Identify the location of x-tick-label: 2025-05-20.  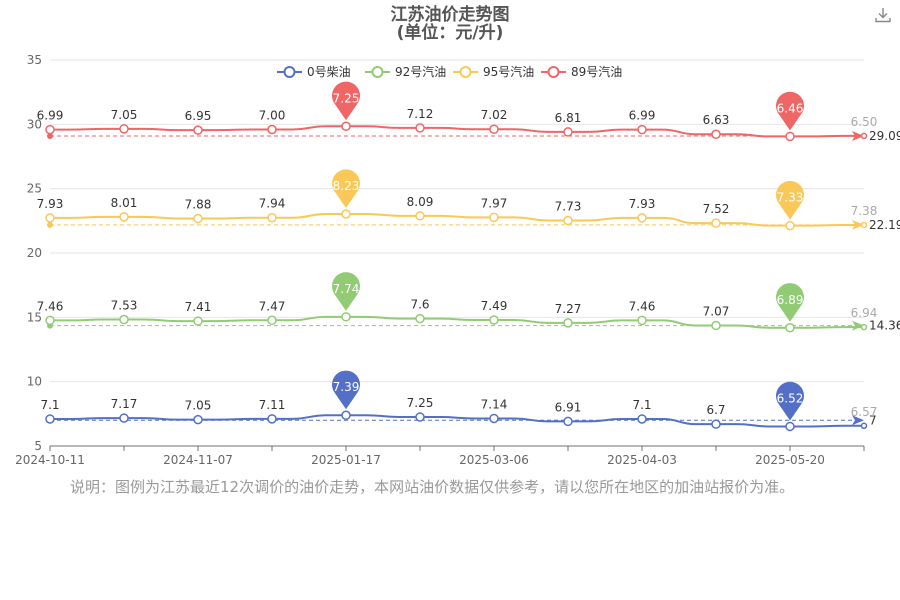
(790, 460).